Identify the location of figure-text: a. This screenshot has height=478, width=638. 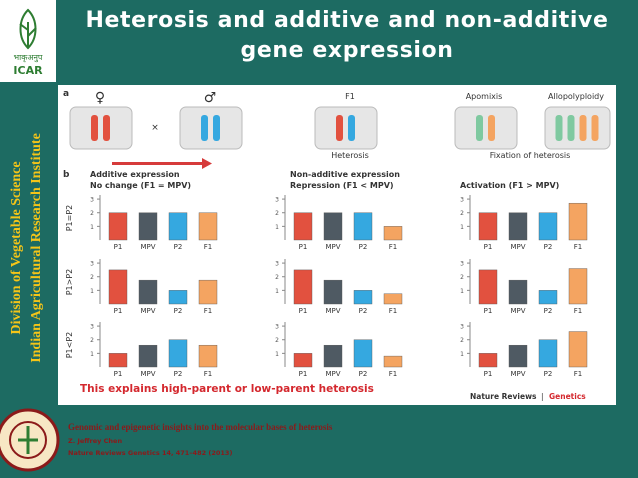
(66, 94).